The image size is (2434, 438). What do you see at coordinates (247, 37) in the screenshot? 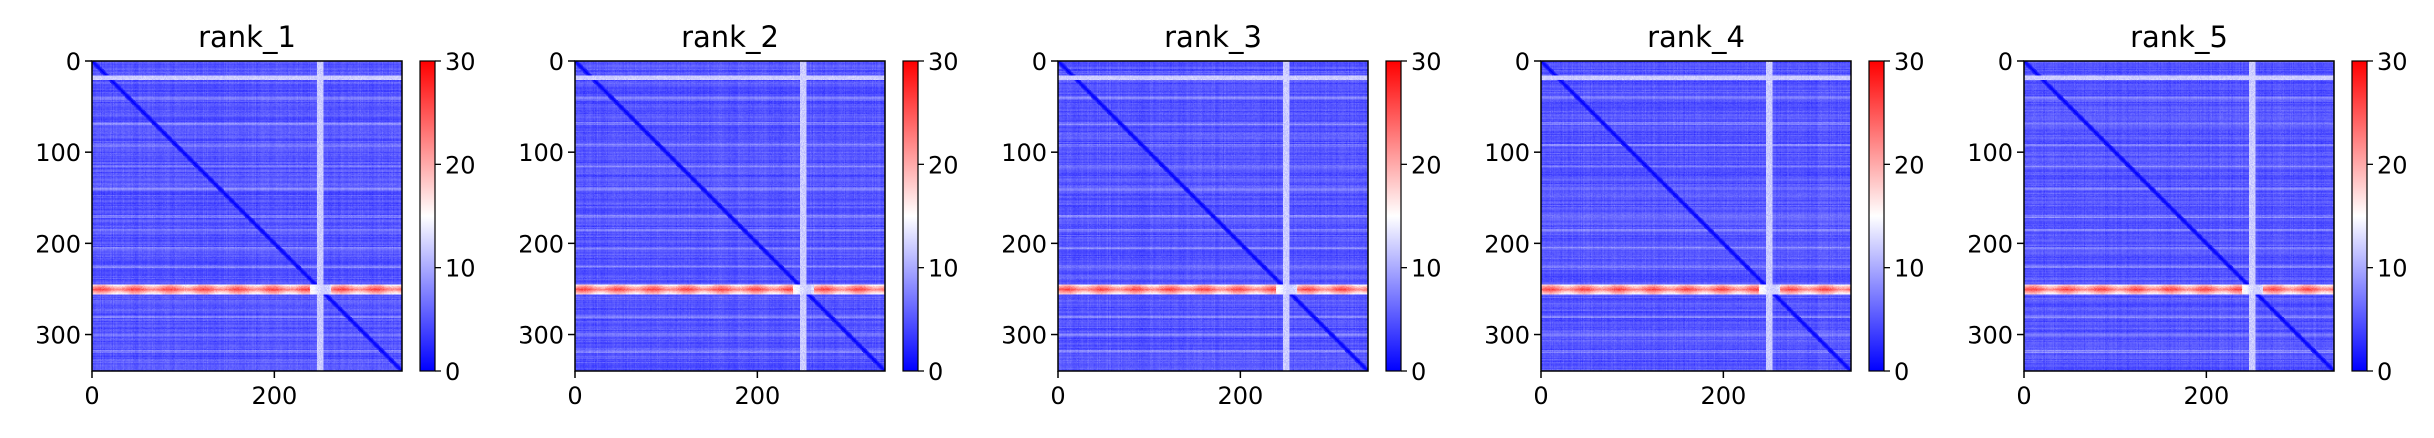
I see `panel-title: rank_1` at bounding box center [247, 37].